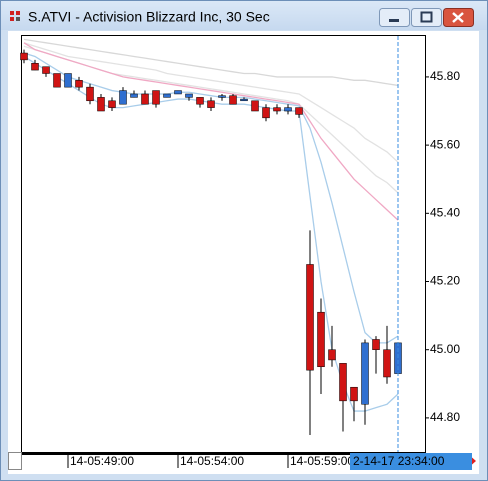 This screenshot has width=488, height=481. What do you see at coordinates (212, 461) in the screenshot?
I see `x-tick-label: 14-05:54:00` at bounding box center [212, 461].